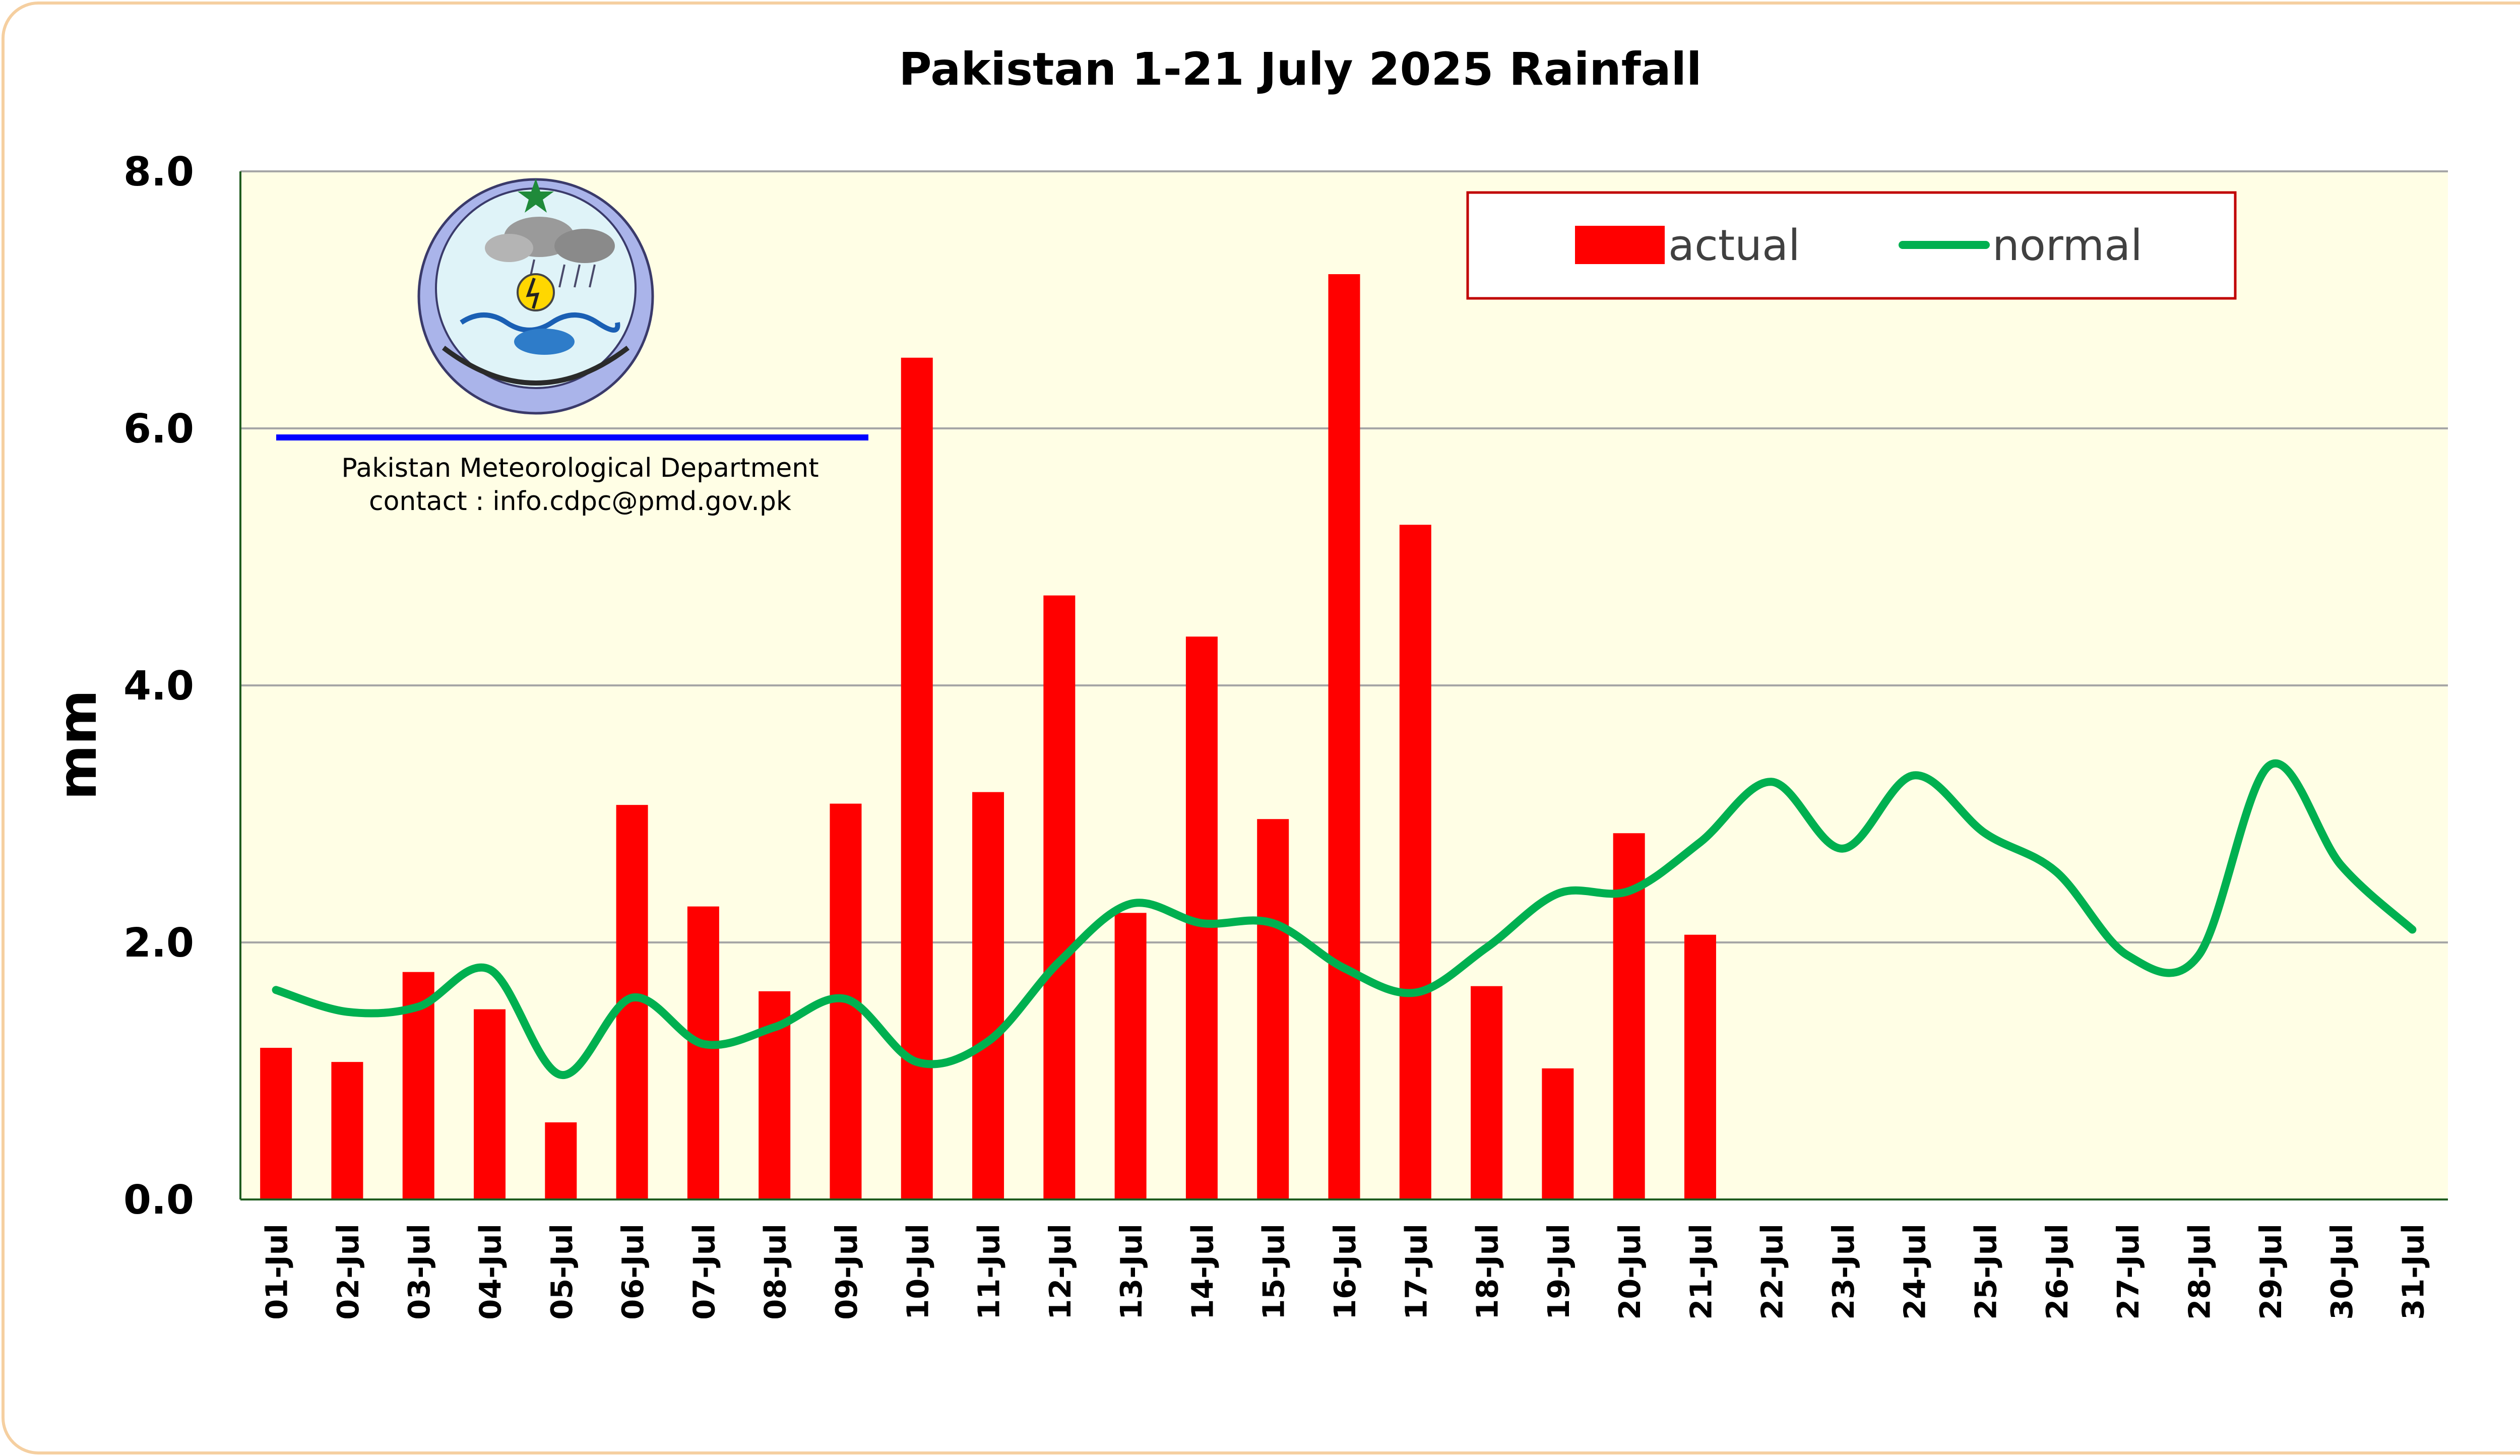  I want to click on bar-actual-17-Jul, so click(1415, 862).